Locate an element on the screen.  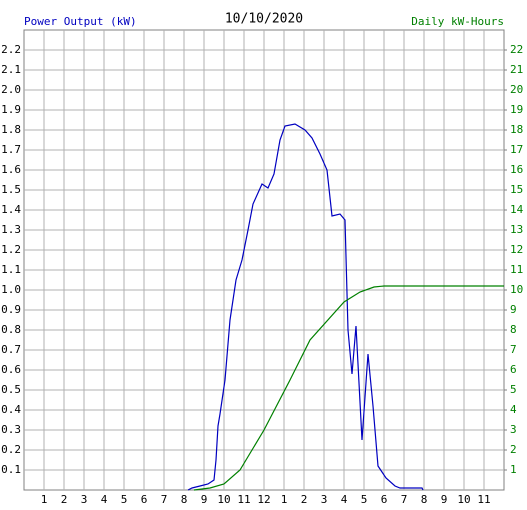
y-tick-label: 2.2 is located at coordinates (11, 49).